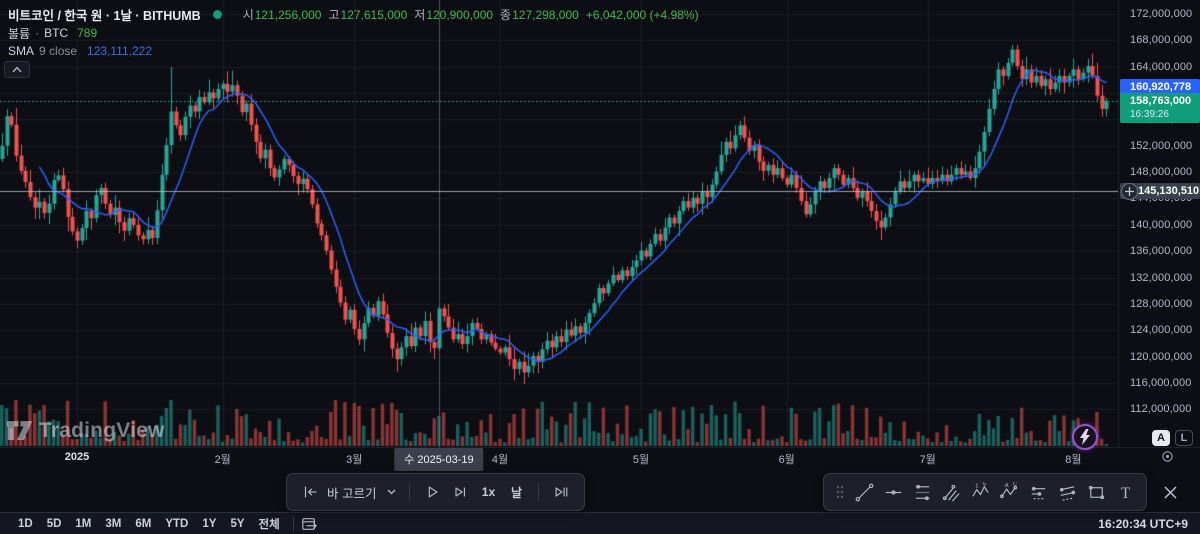  Describe the element at coordinates (976, 486) in the screenshot. I see `svg-text: 1` at that location.